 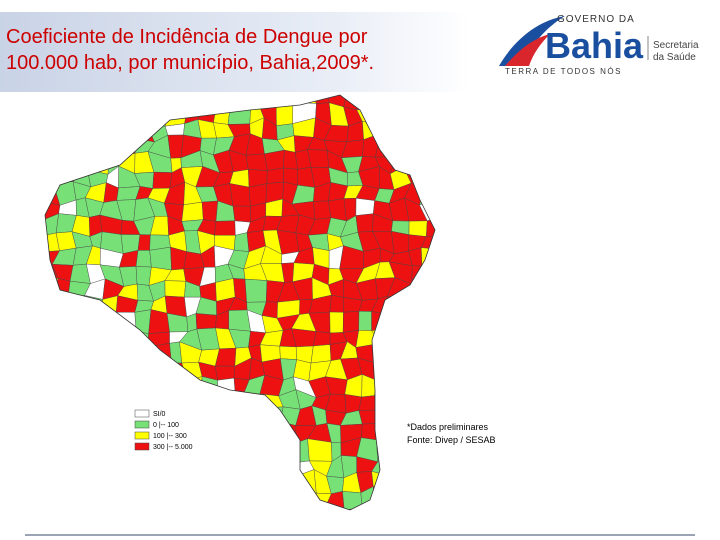 What do you see at coordinates (170, 436) in the screenshot?
I see `legend-label: 100 |-- 300` at bounding box center [170, 436].